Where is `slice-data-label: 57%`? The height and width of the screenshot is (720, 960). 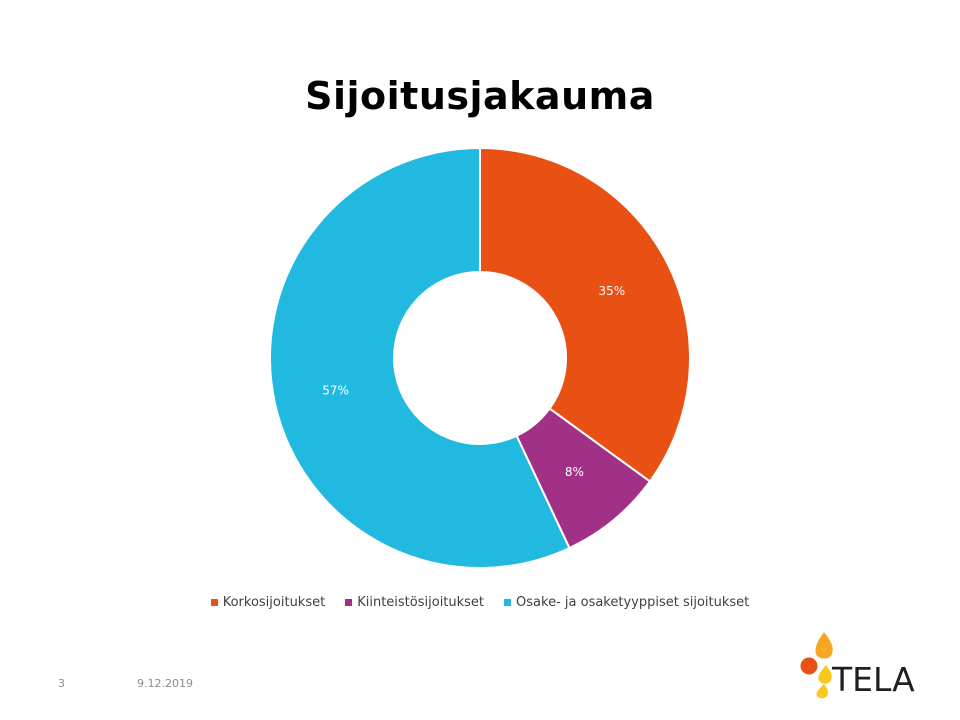 slice-data-label: 57% is located at coordinates (335, 390).